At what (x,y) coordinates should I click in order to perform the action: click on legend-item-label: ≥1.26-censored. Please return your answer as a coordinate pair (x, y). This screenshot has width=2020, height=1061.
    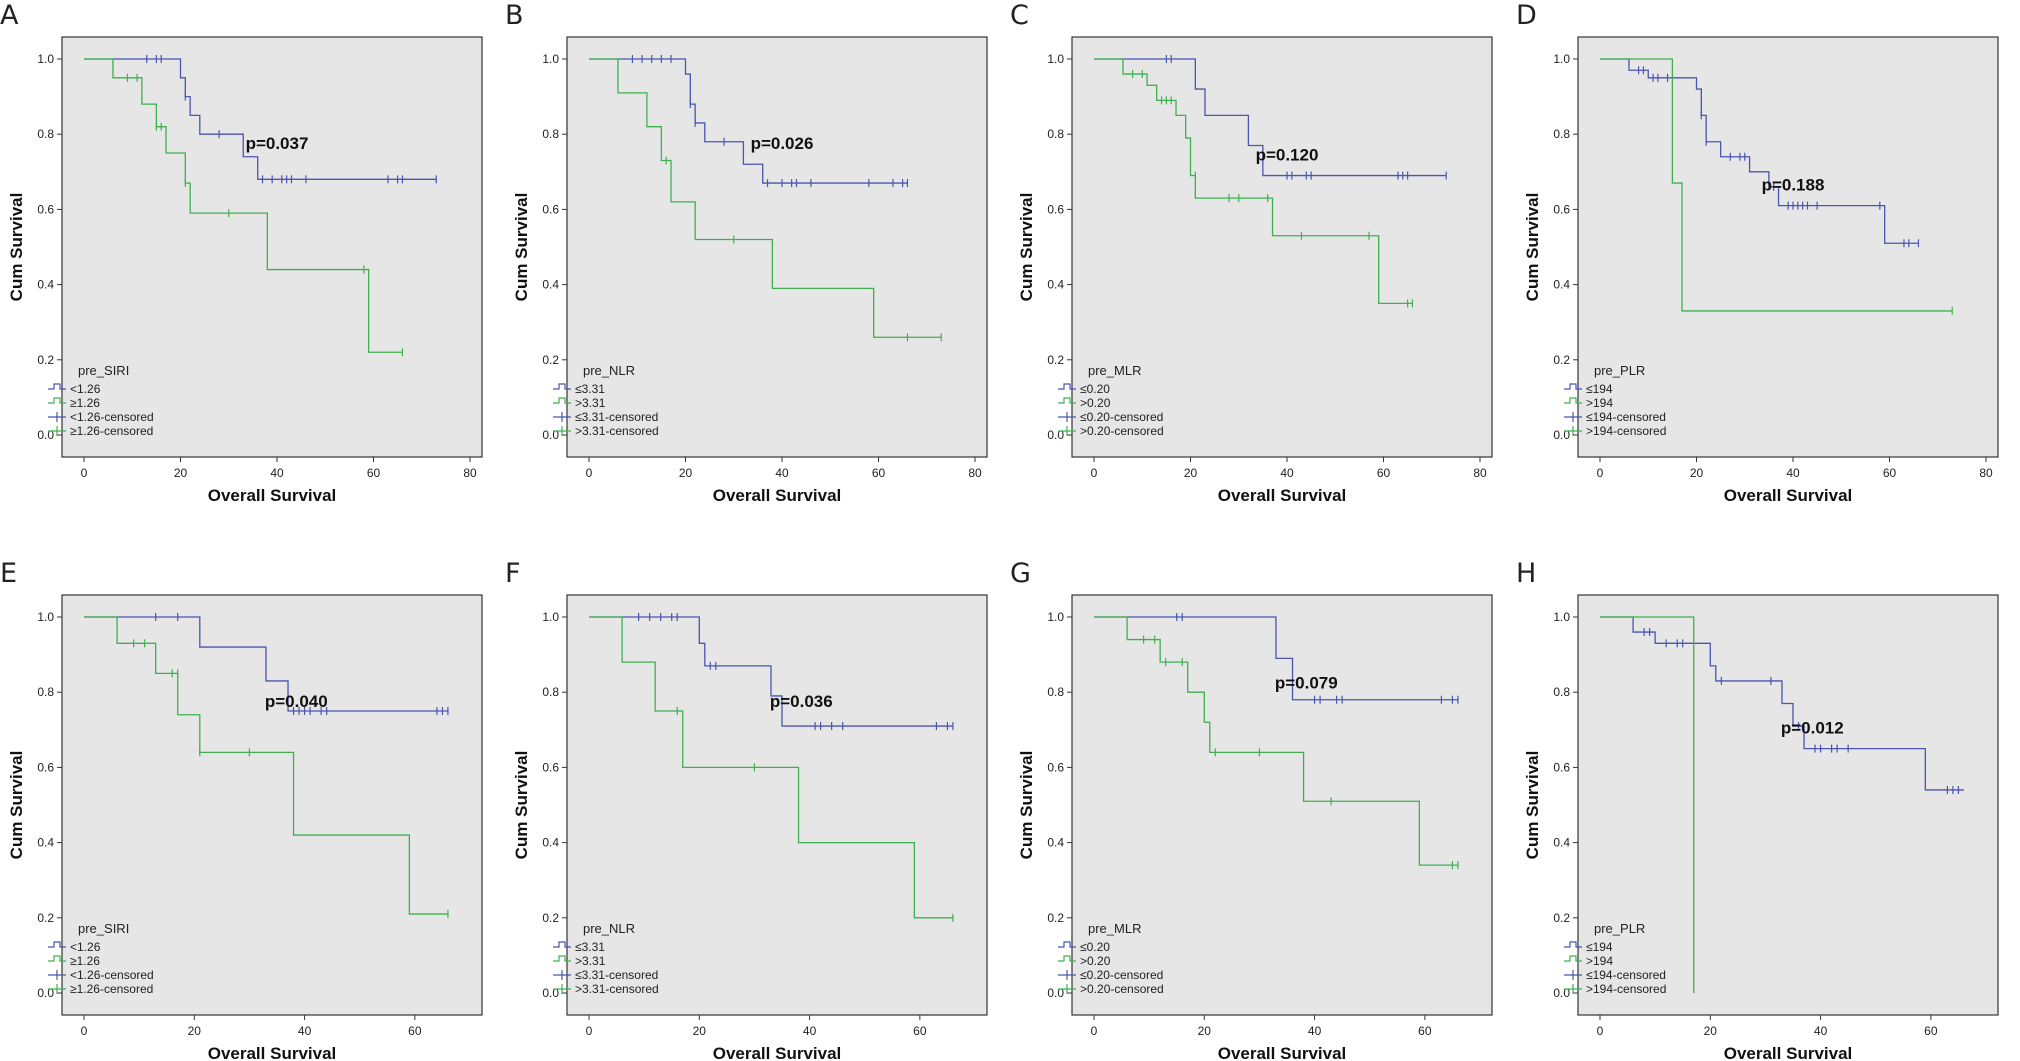
    Looking at the image, I should click on (111, 431).